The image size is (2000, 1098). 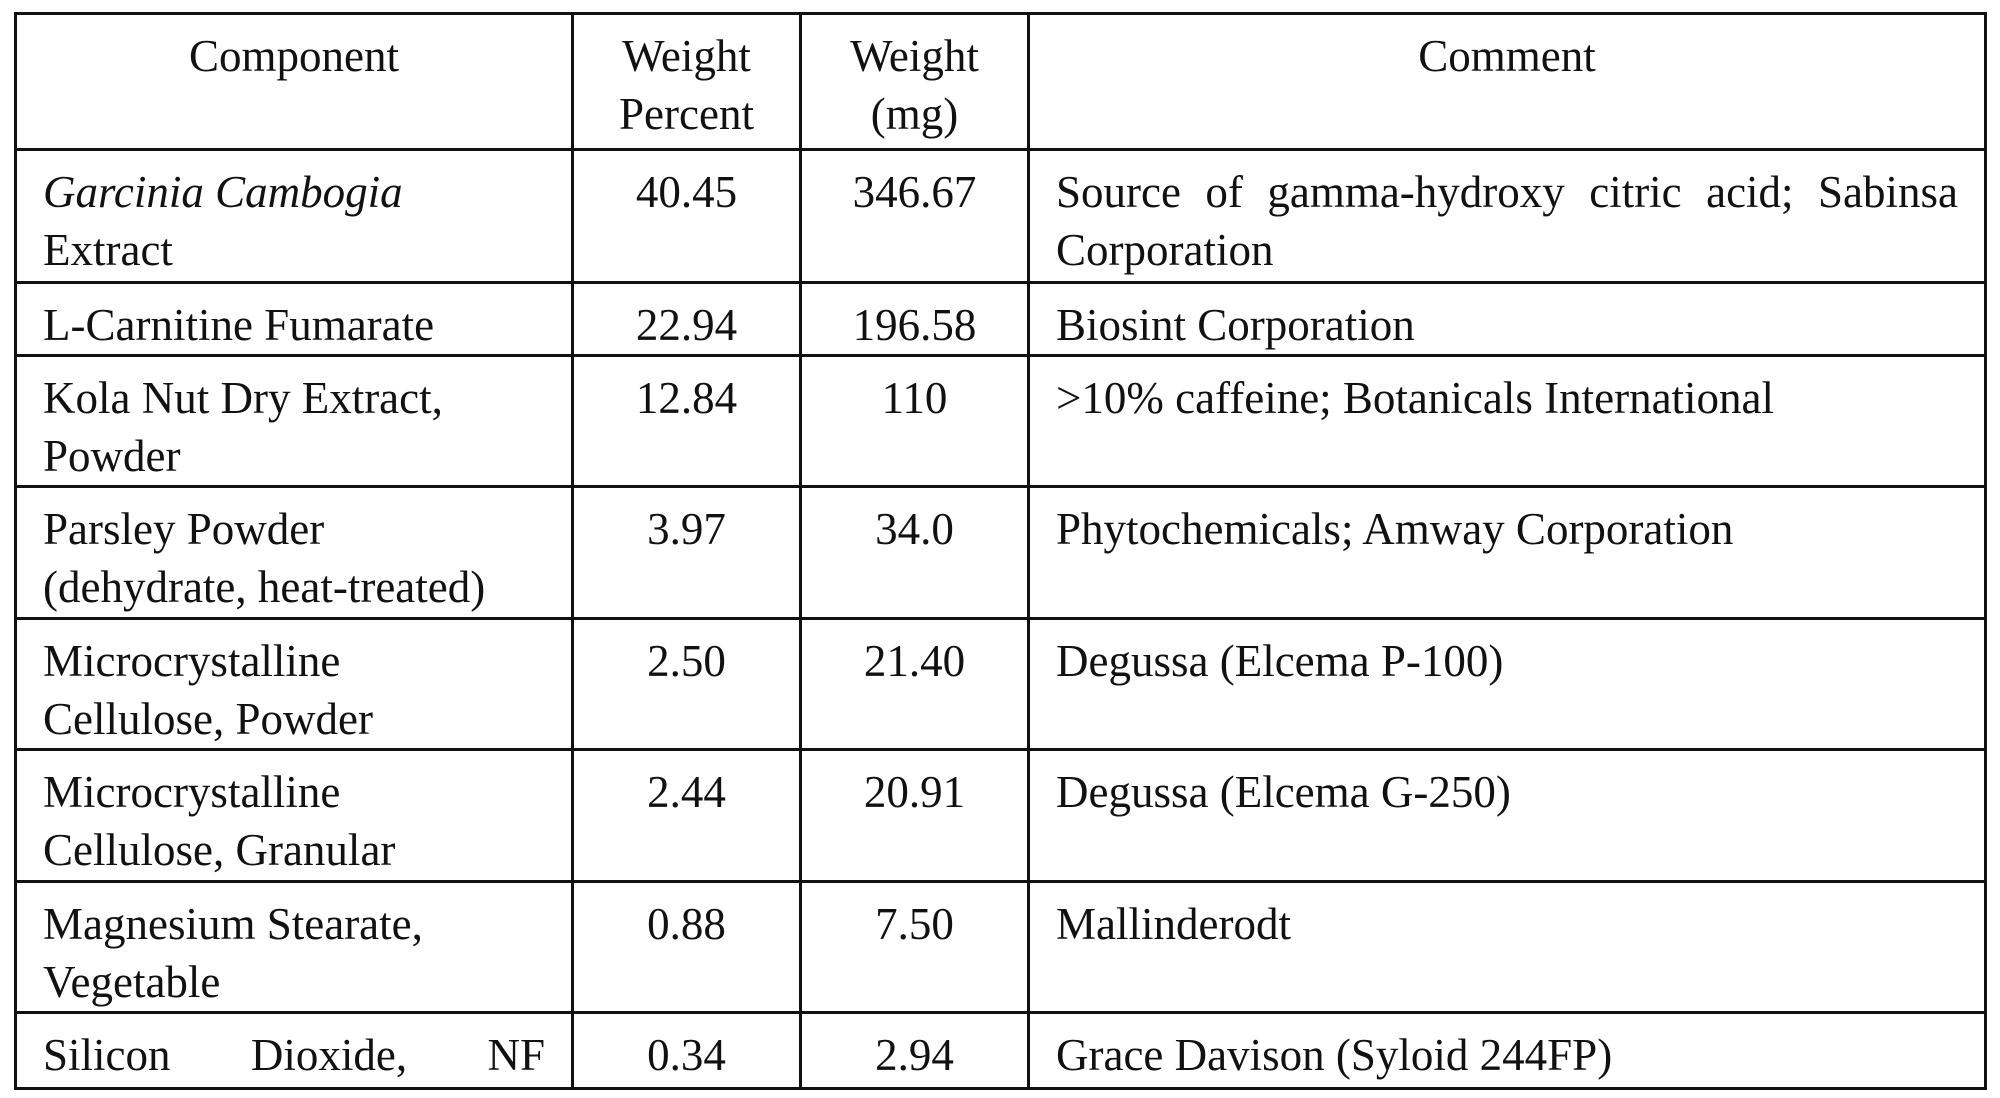 I want to click on weight-mg-cell: 346.67, so click(x=915, y=216).